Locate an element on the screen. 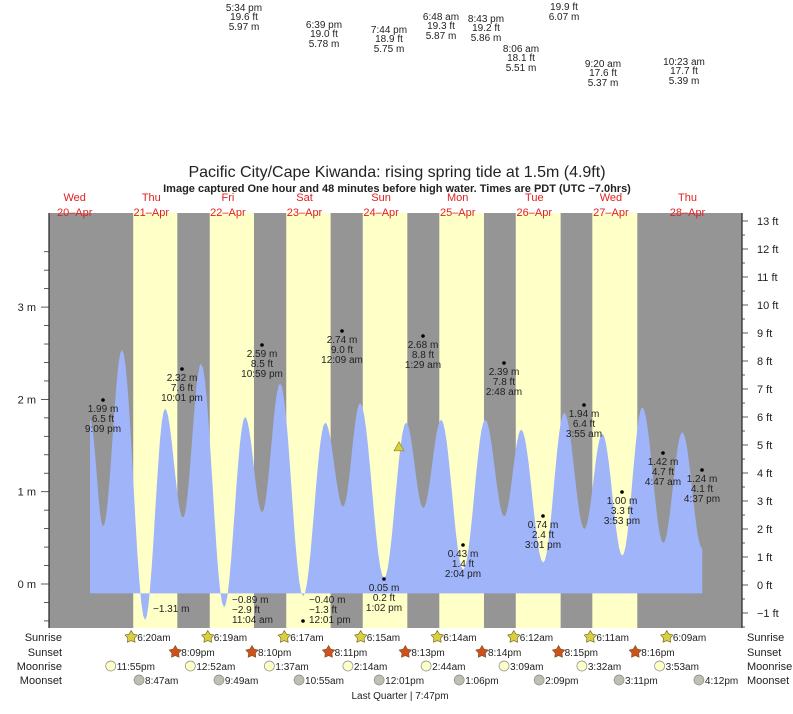 Image resolution: width=793 pixels, height=714 pixels. moonset-time: 2:09pm is located at coordinates (561, 681).